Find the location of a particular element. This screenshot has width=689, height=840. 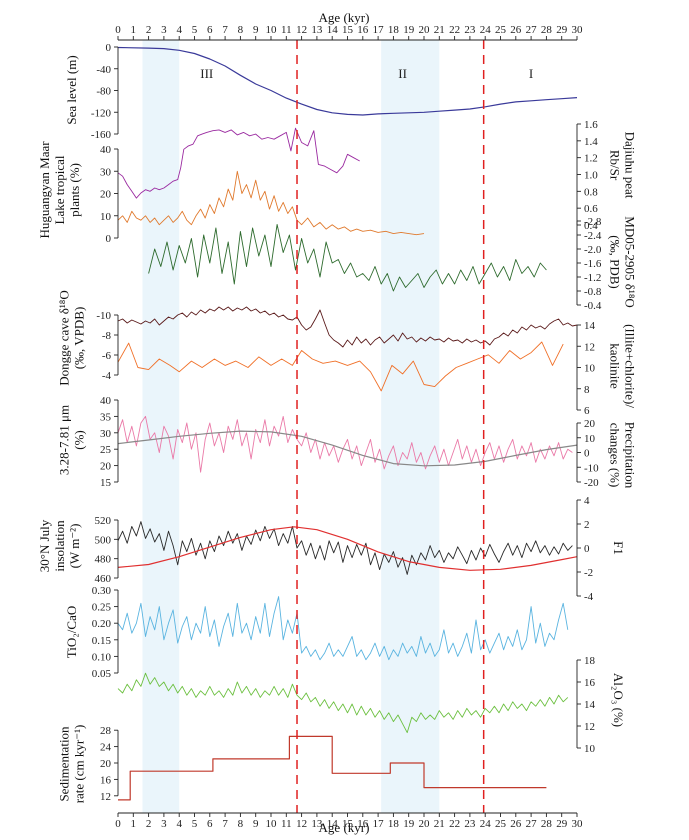

top-x-tick-label-7: 7 is located at coordinates (225, 30).